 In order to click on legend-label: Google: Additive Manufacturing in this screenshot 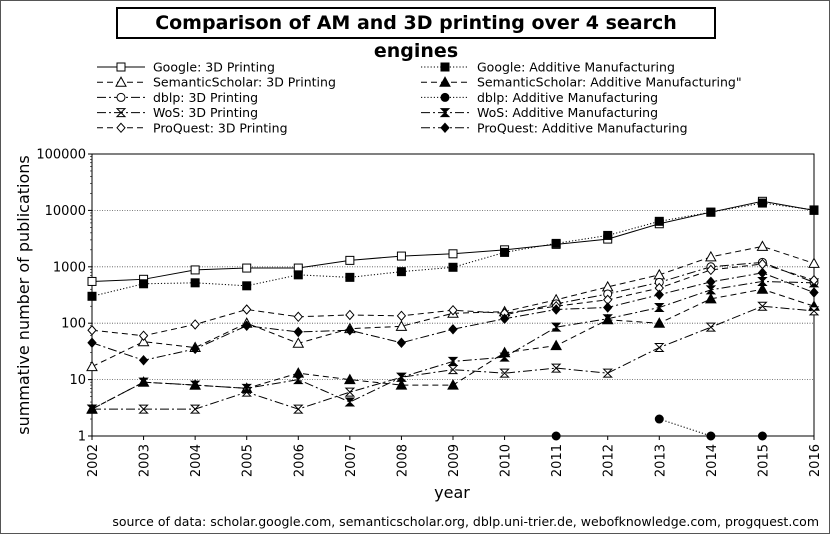, I will do `click(576, 67)`.